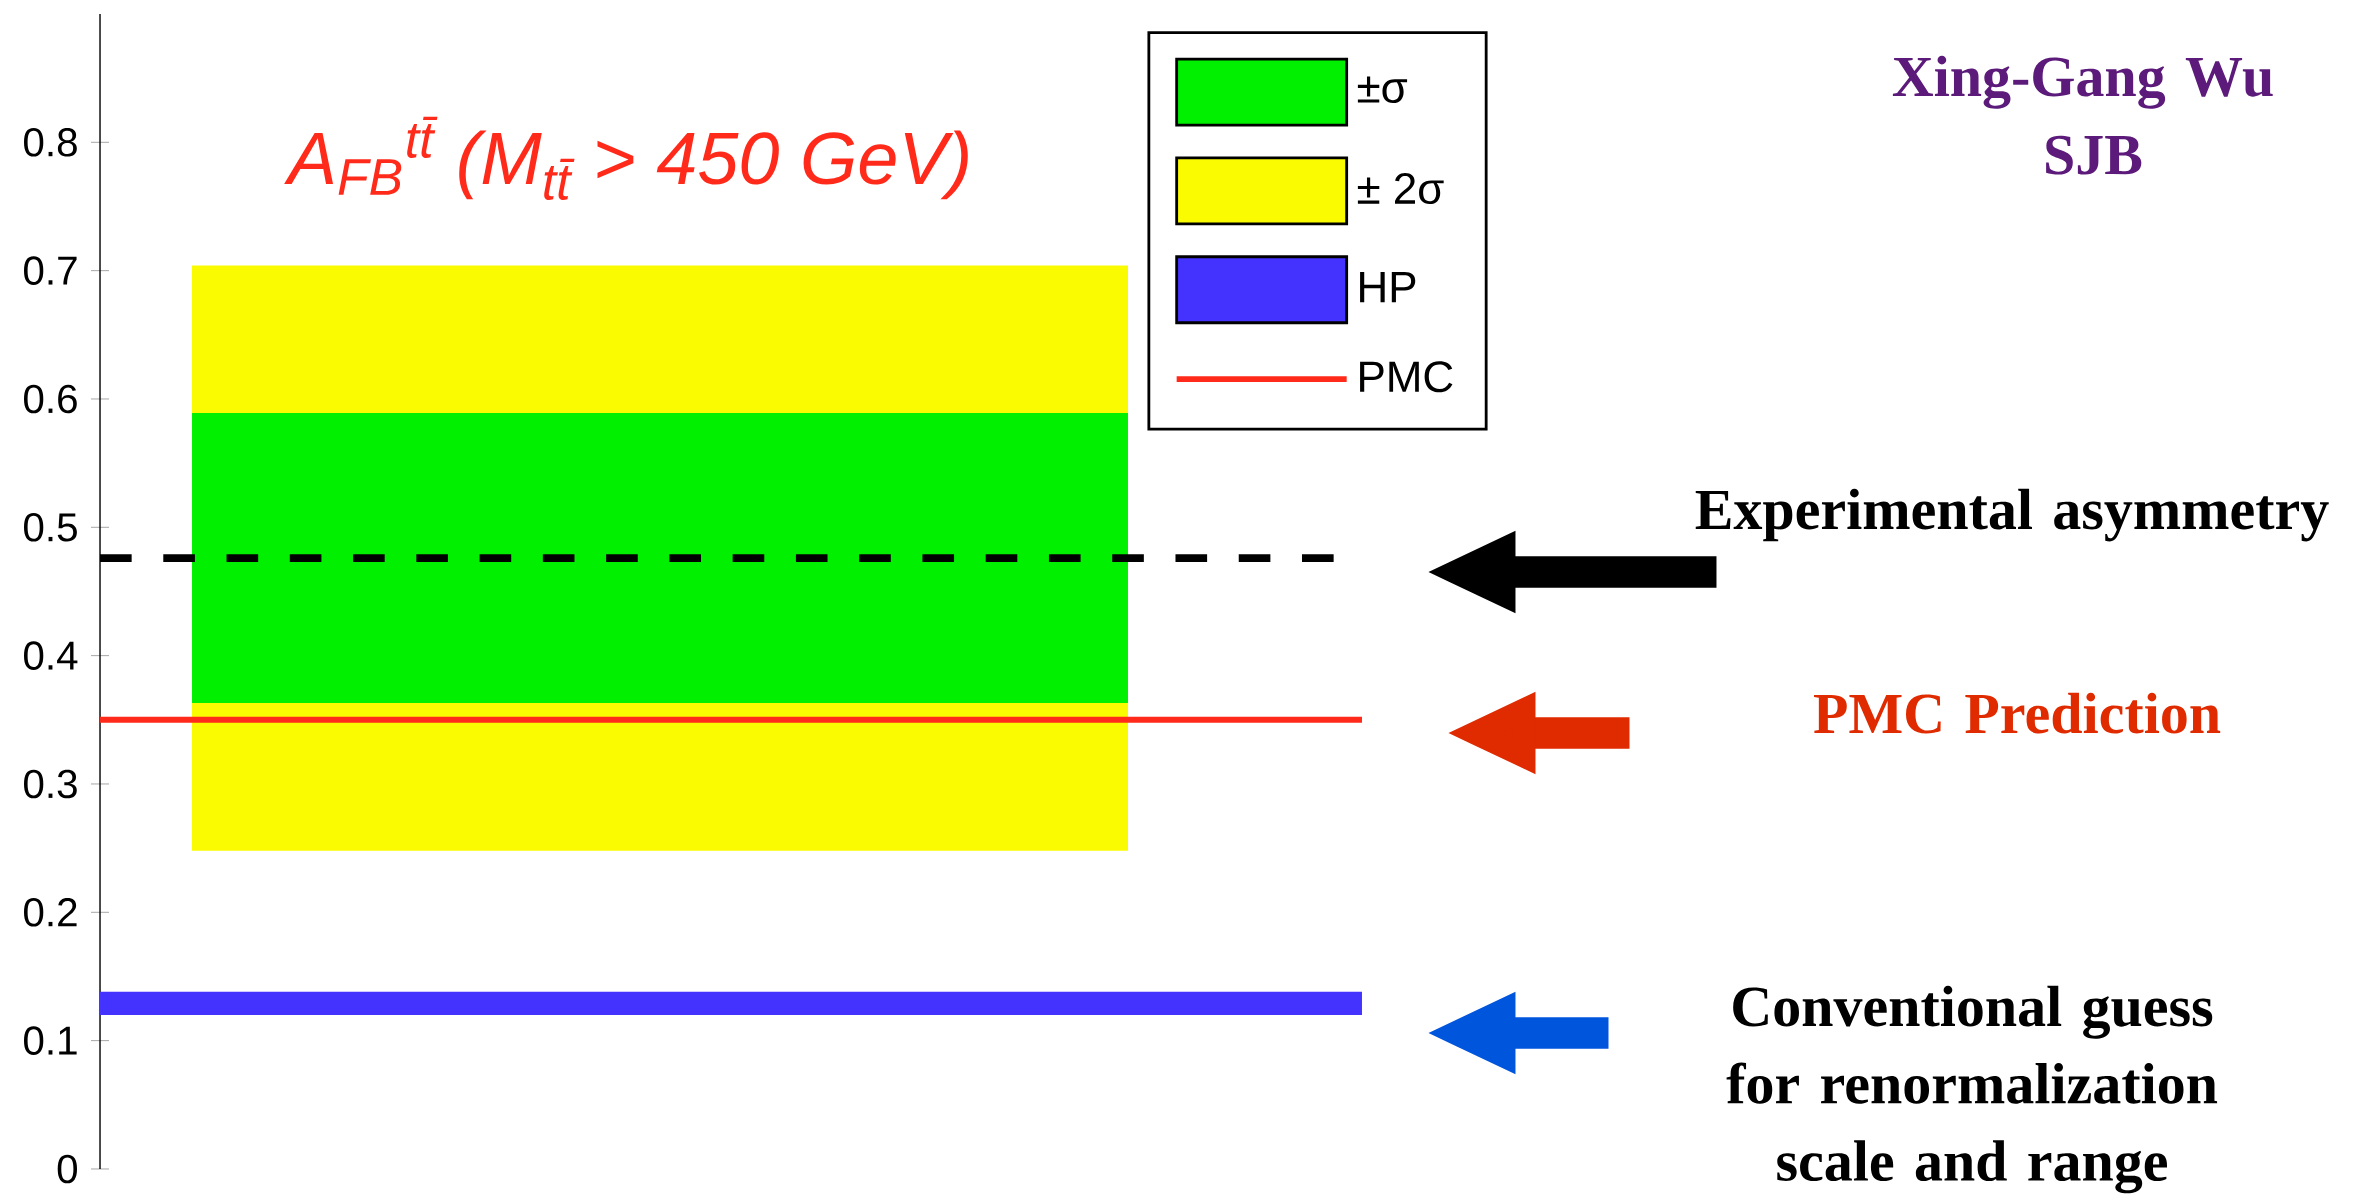  I want to click on text: SJB, so click(2094, 155).